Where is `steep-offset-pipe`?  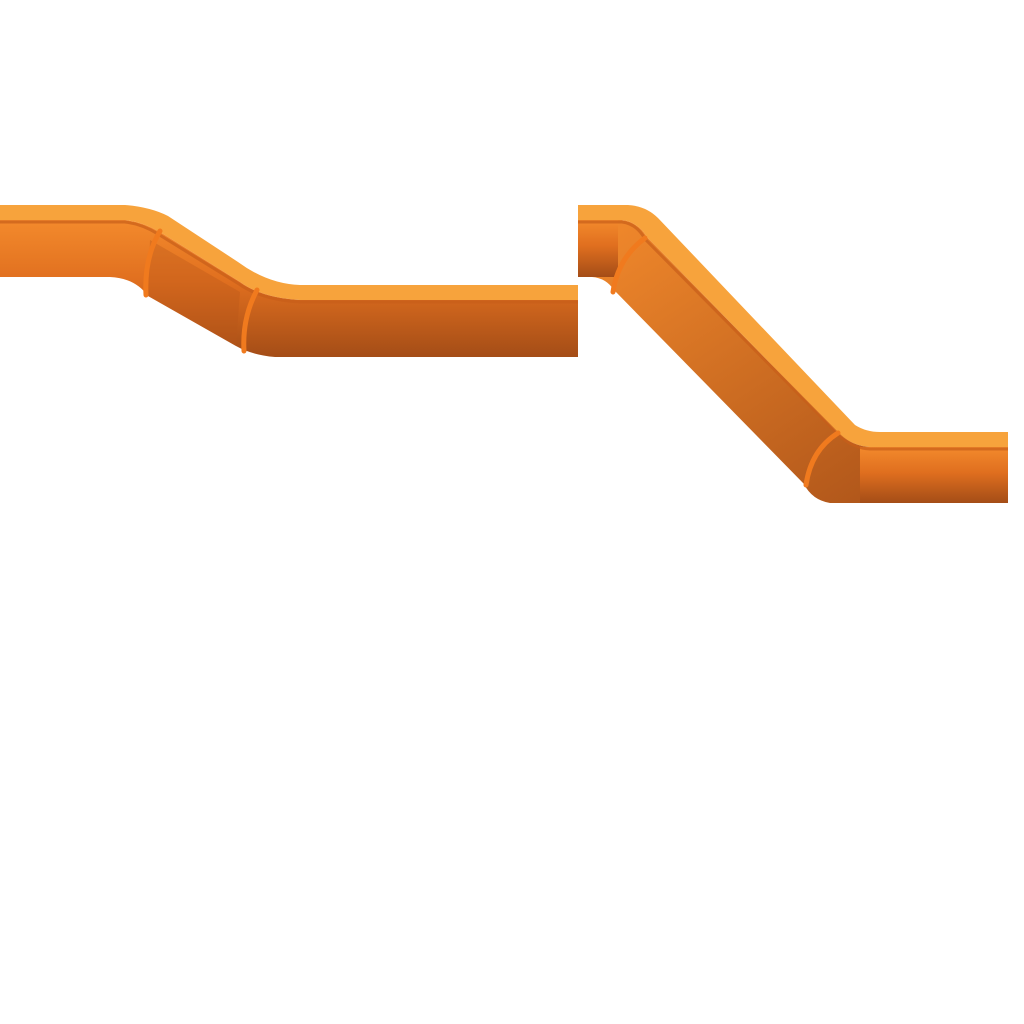 steep-offset-pipe is located at coordinates (793, 354).